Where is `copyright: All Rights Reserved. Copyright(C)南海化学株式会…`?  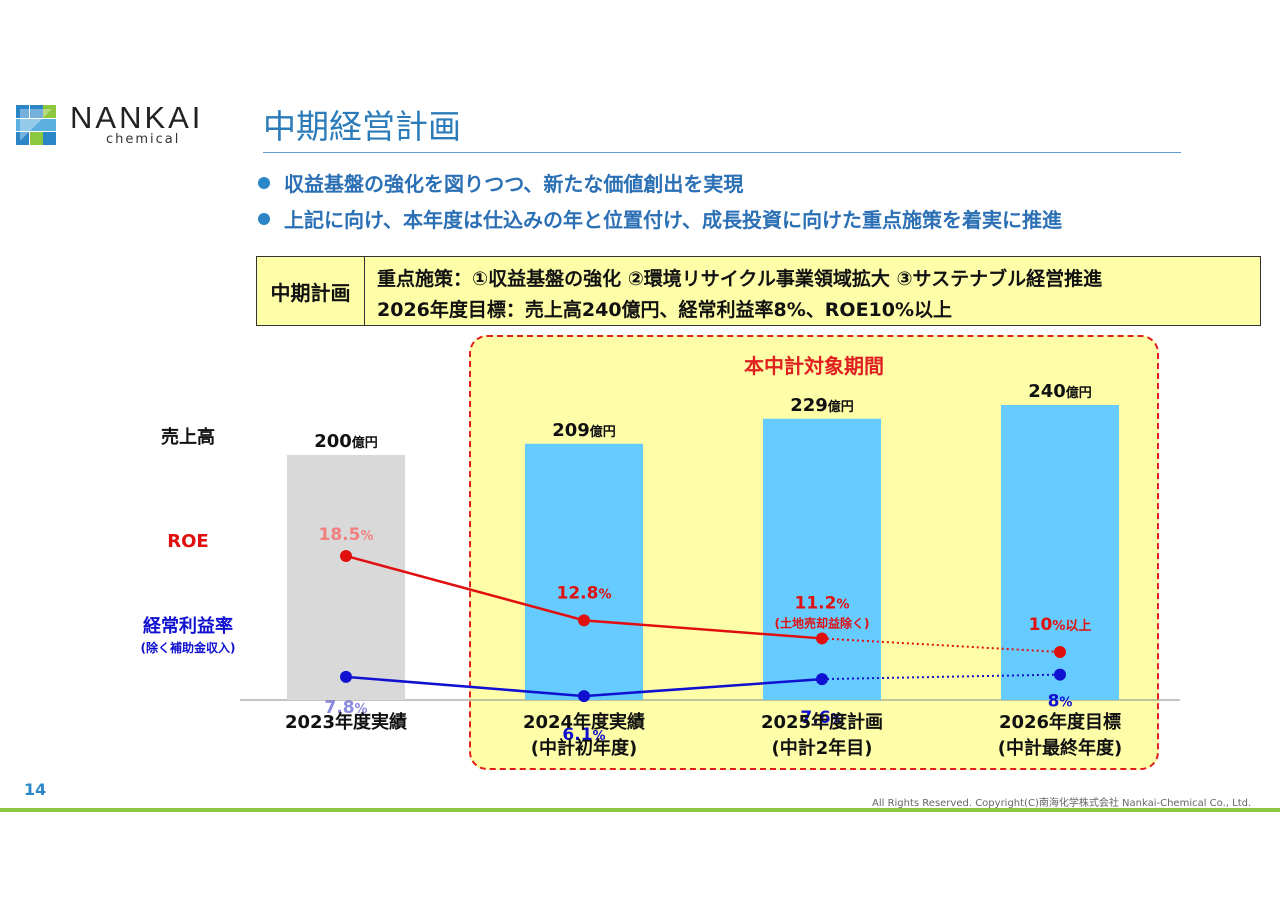 copyright: All Rights Reserved. Copyright(C)南海化学株式会… is located at coordinates (1062, 803).